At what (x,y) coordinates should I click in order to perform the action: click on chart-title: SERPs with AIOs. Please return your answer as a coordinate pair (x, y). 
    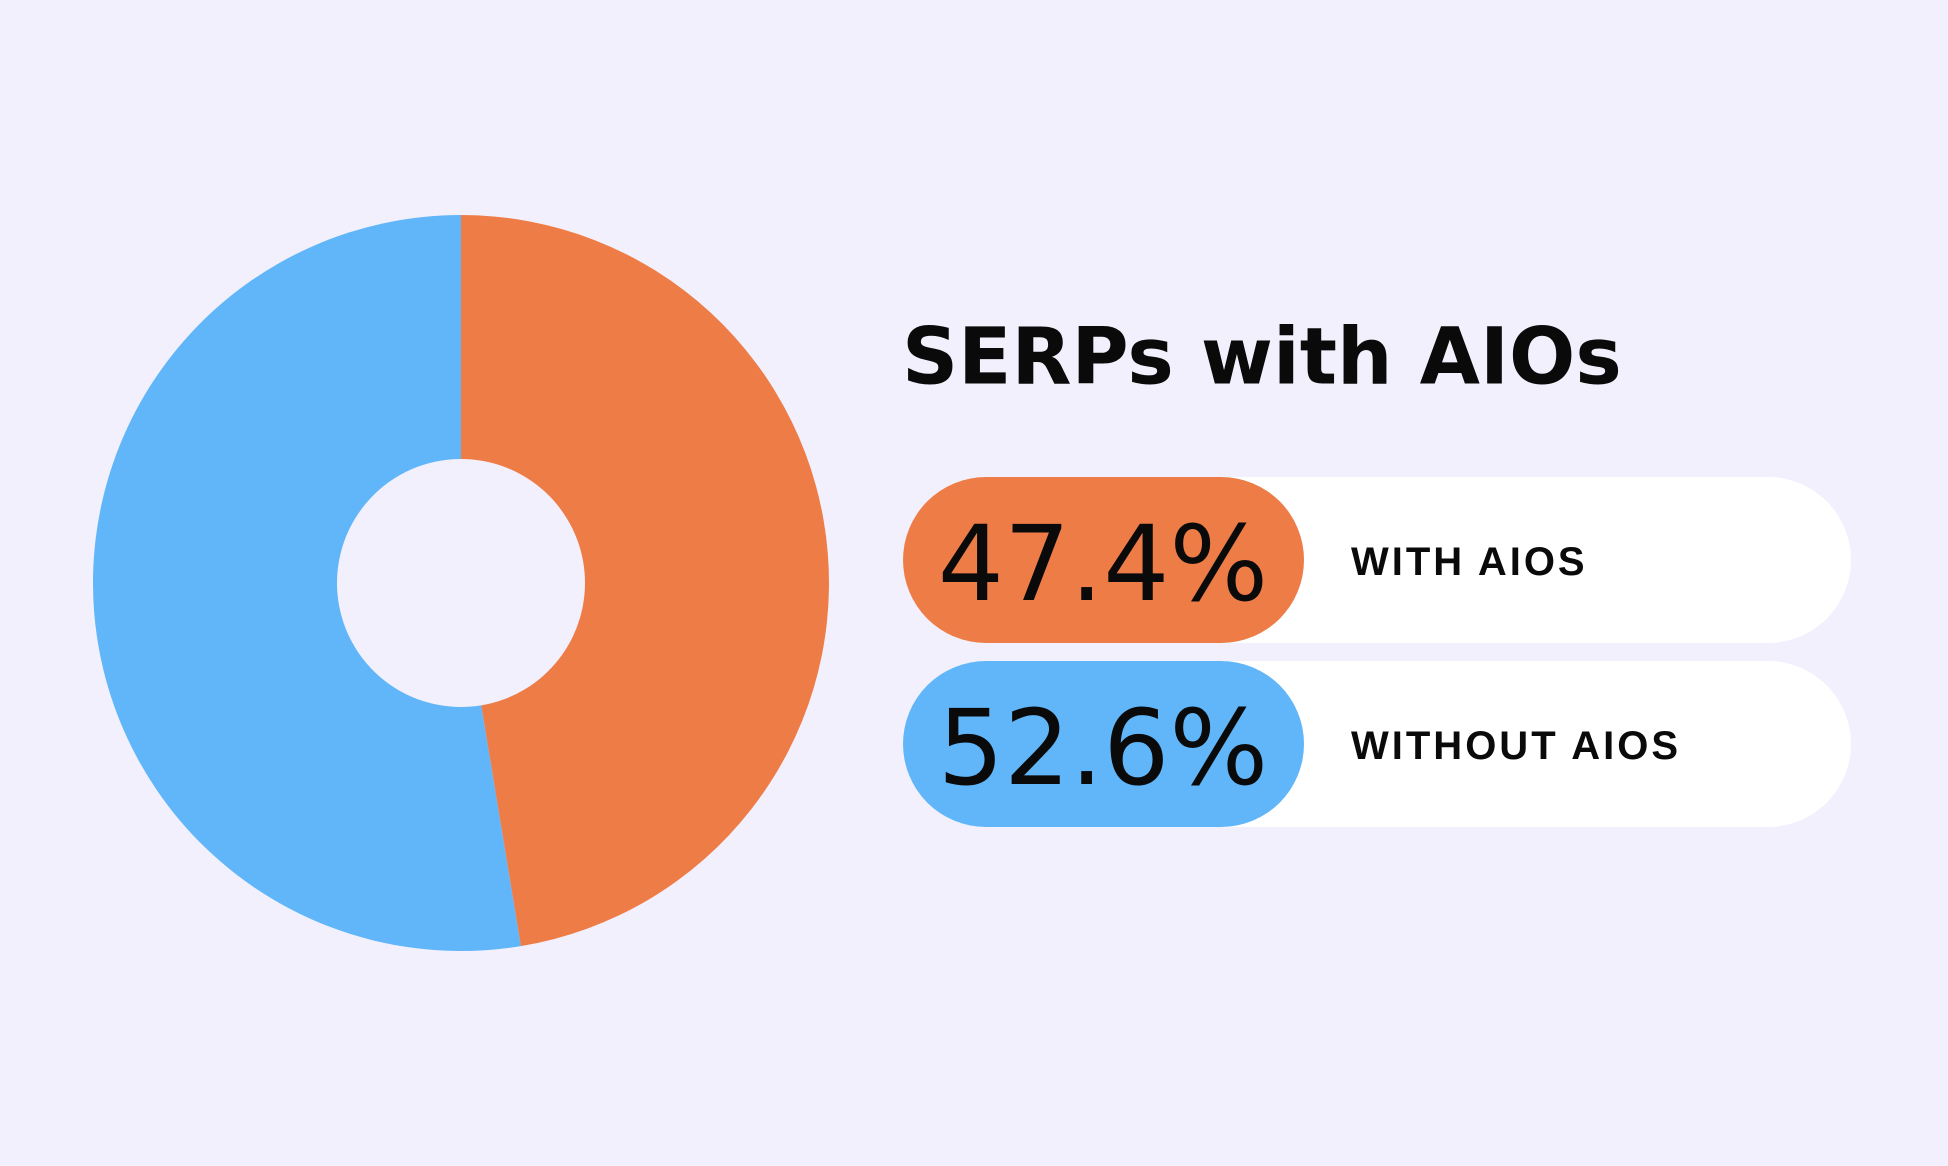
    Looking at the image, I should click on (1262, 357).